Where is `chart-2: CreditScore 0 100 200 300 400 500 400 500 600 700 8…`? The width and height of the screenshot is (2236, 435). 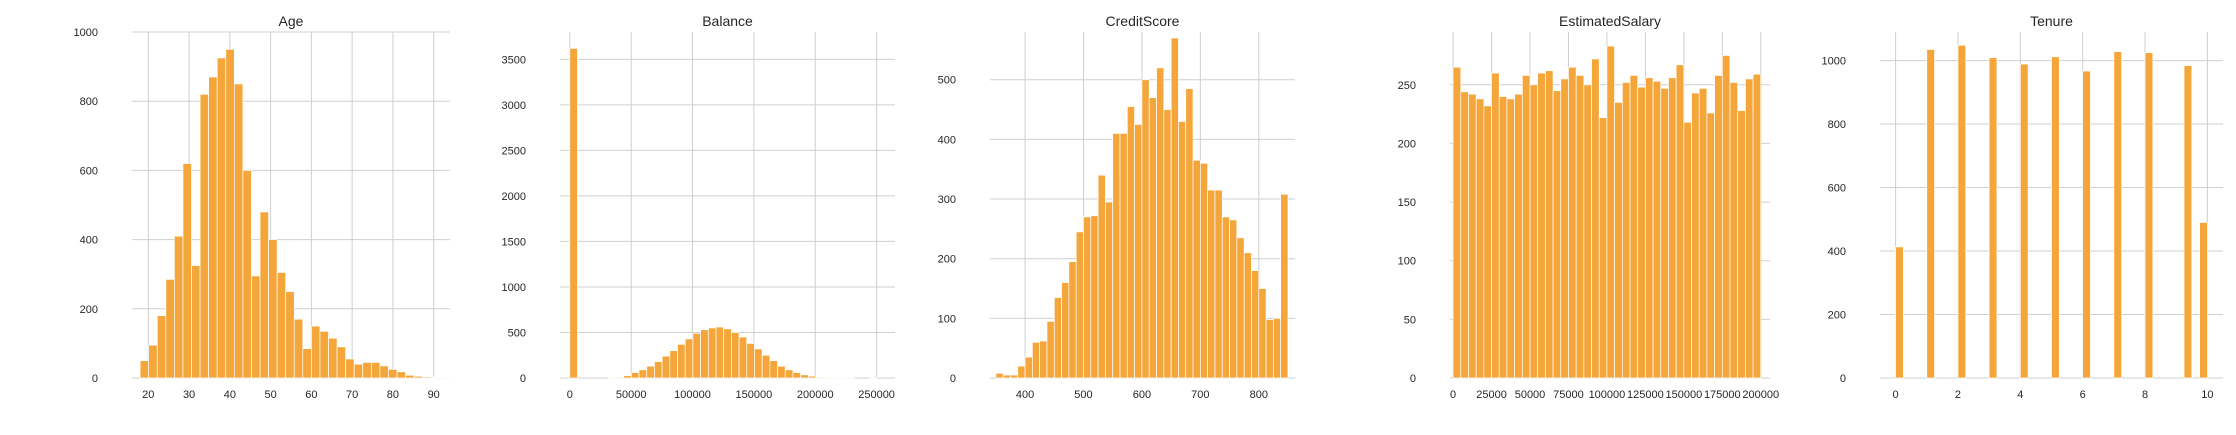 chart-2: CreditScore 0 100 200 300 400 500 400 500 600 700 8… is located at coordinates (1116, 207).